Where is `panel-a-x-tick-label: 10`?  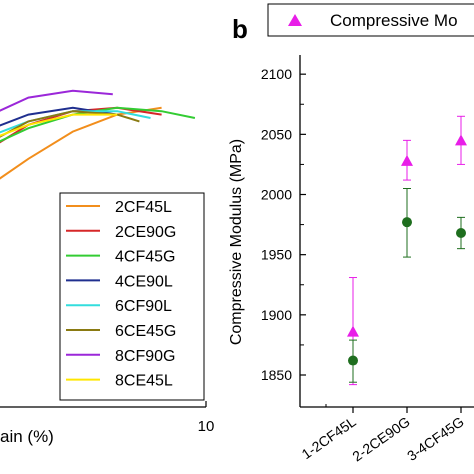 panel-a-x-tick-label: 10 is located at coordinates (206, 426).